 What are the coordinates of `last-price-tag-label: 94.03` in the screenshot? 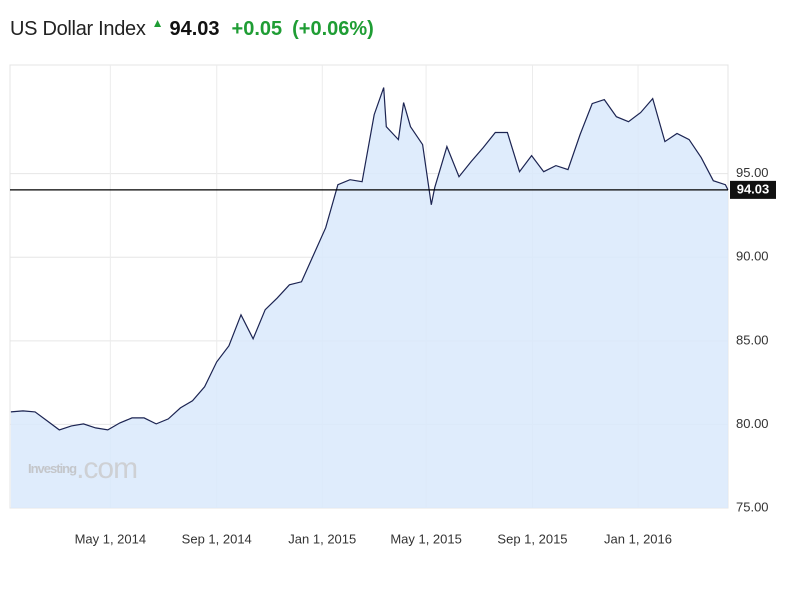 It's located at (753, 188).